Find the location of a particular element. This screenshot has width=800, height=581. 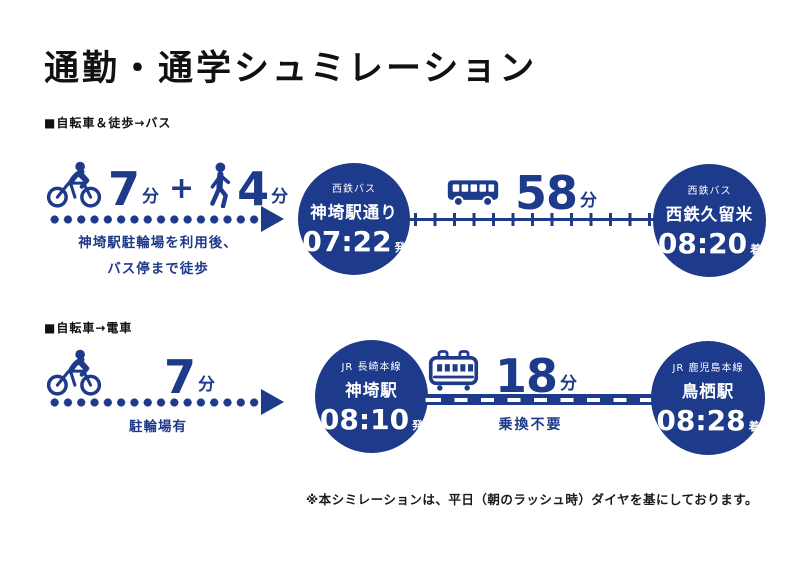

pedestrian-icon is located at coordinates (219, 187).